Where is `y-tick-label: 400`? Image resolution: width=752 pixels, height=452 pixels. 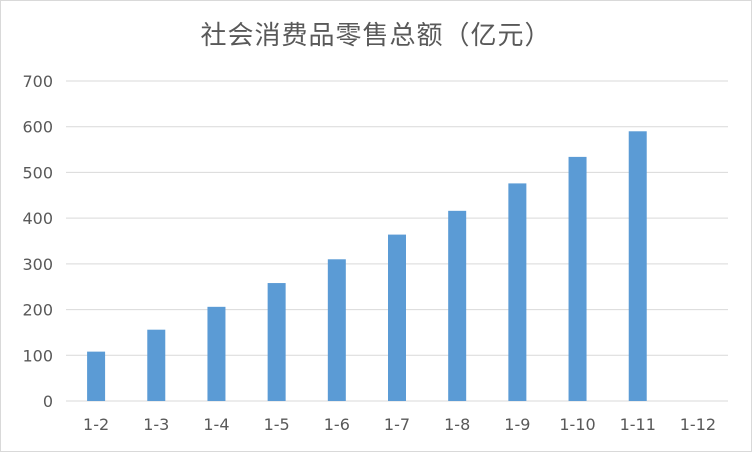
y-tick-label: 400 is located at coordinates (37, 218).